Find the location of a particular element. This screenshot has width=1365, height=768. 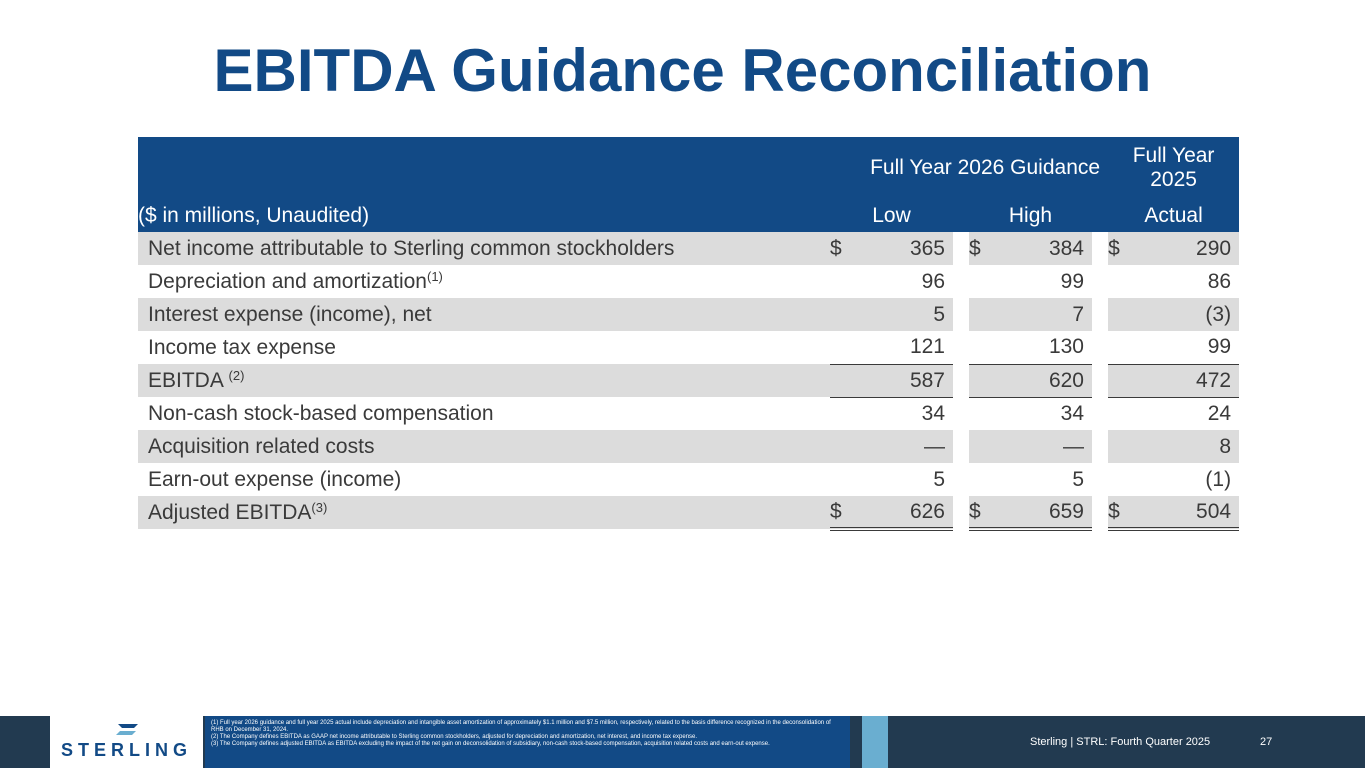

actual-value: 8 is located at coordinates (1185, 446).